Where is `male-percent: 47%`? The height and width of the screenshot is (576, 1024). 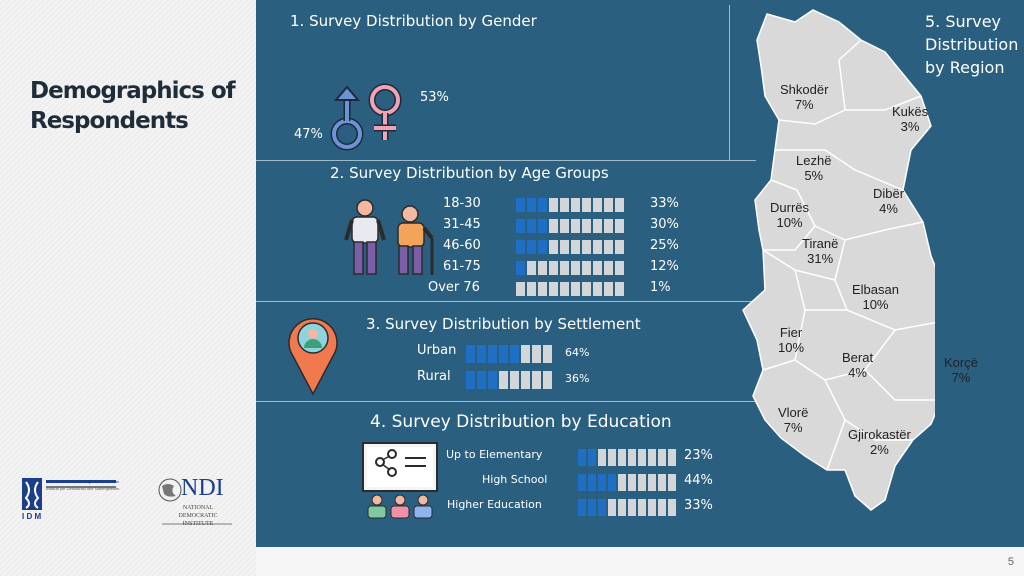
male-percent: 47% is located at coordinates (308, 134).